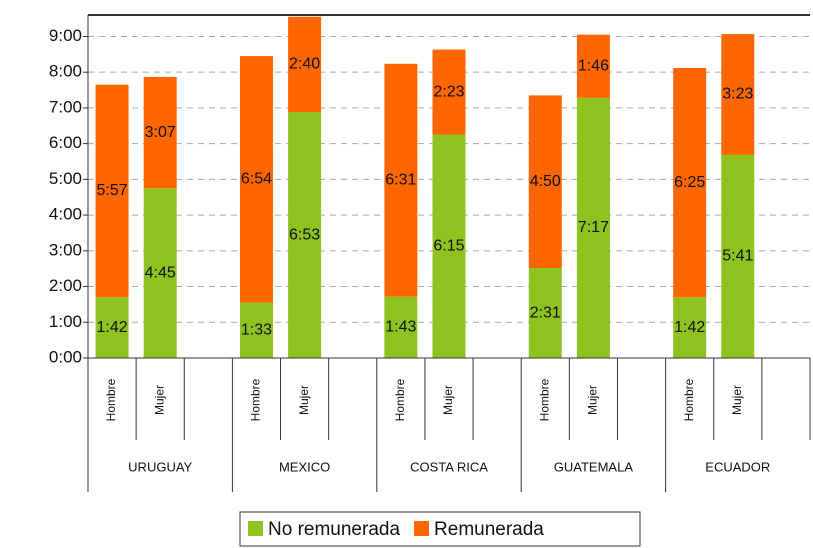 The image size is (813, 548). I want to click on value-label: 7:17, so click(593, 227).